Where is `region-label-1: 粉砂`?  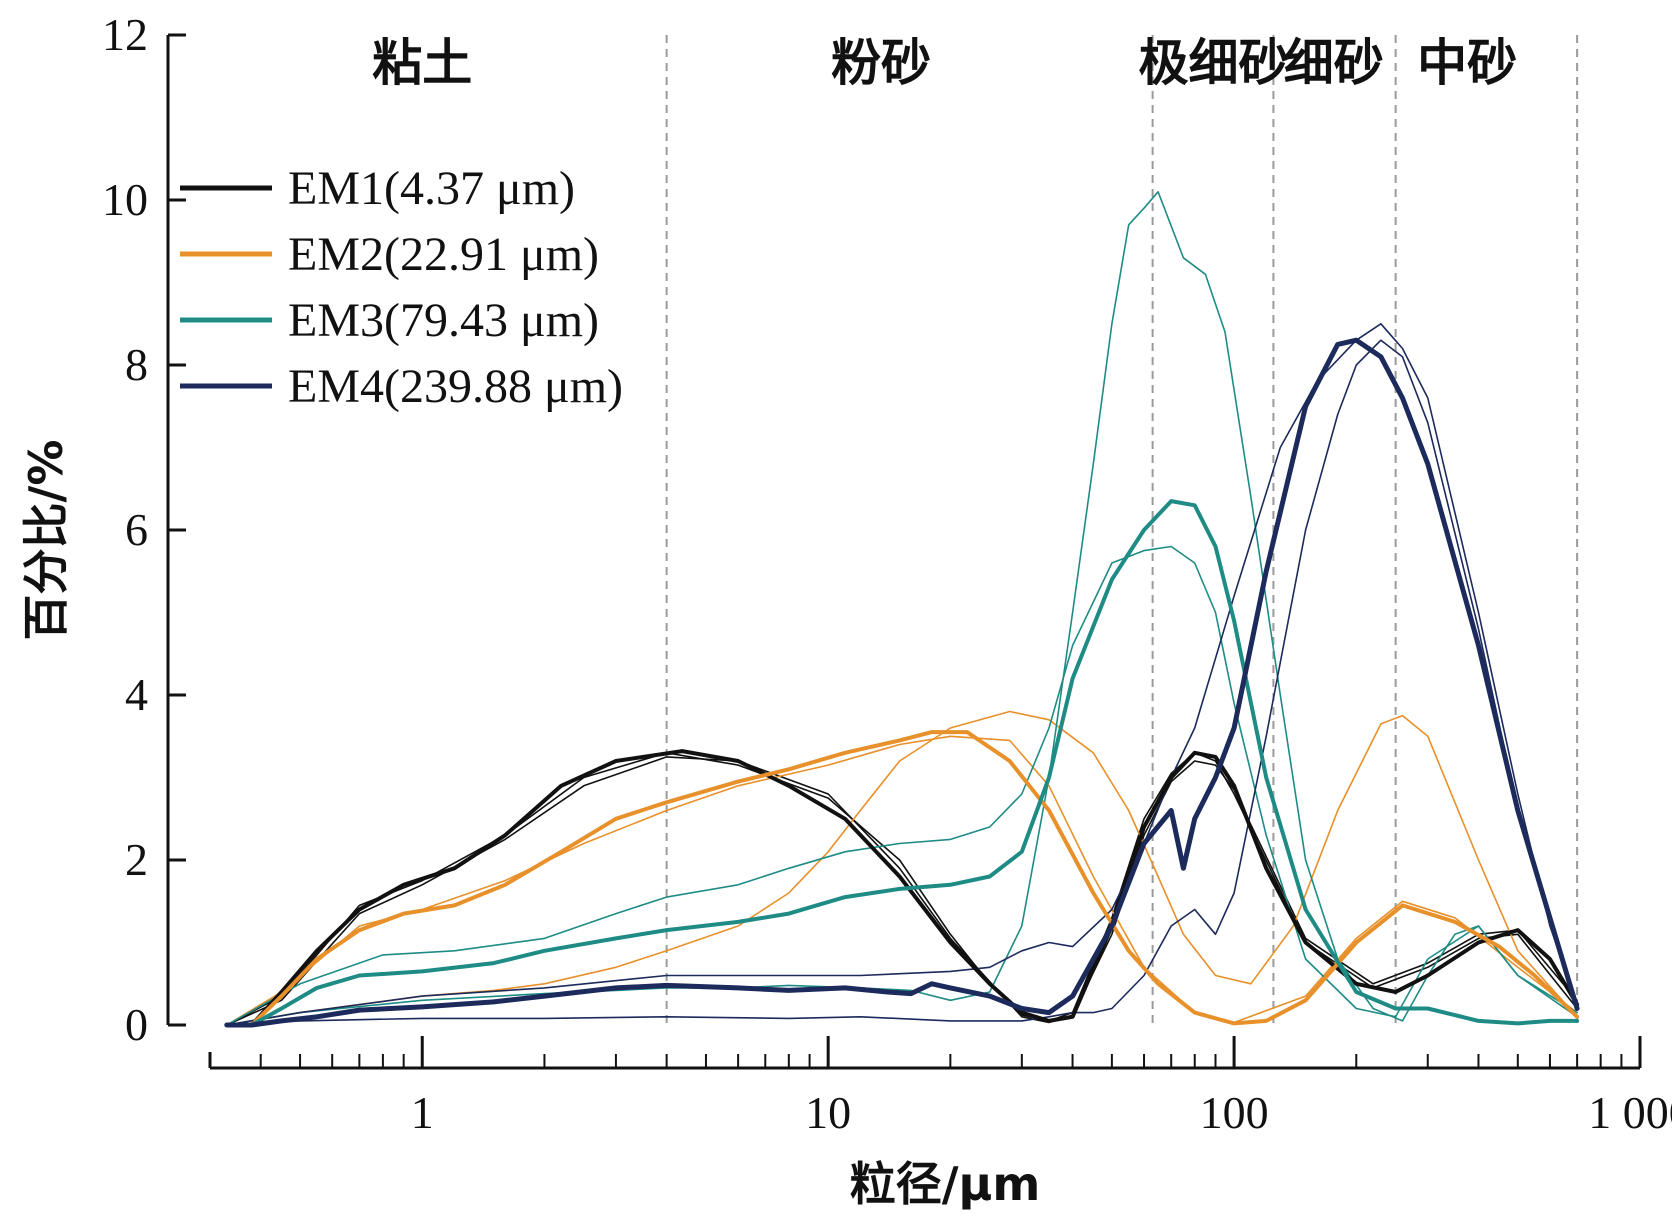
region-label-1: 粉砂 is located at coordinates (881, 63).